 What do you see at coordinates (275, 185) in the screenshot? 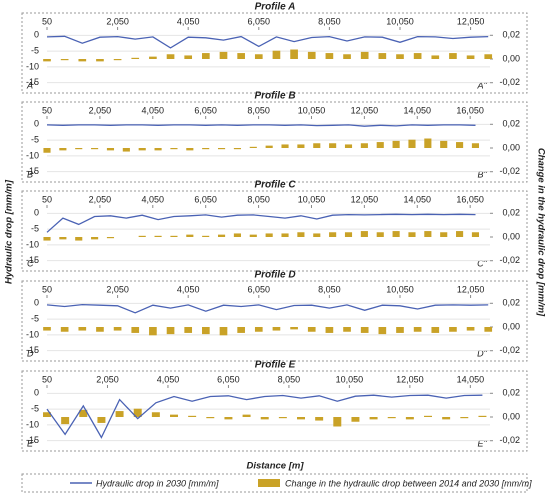
I see `panel-title: Profile C` at bounding box center [275, 185].